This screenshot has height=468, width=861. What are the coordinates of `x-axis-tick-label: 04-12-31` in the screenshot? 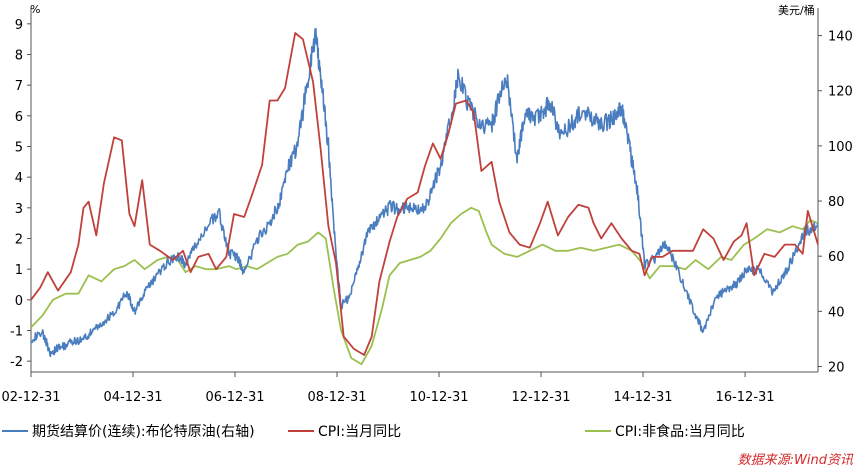 It's located at (133, 397).